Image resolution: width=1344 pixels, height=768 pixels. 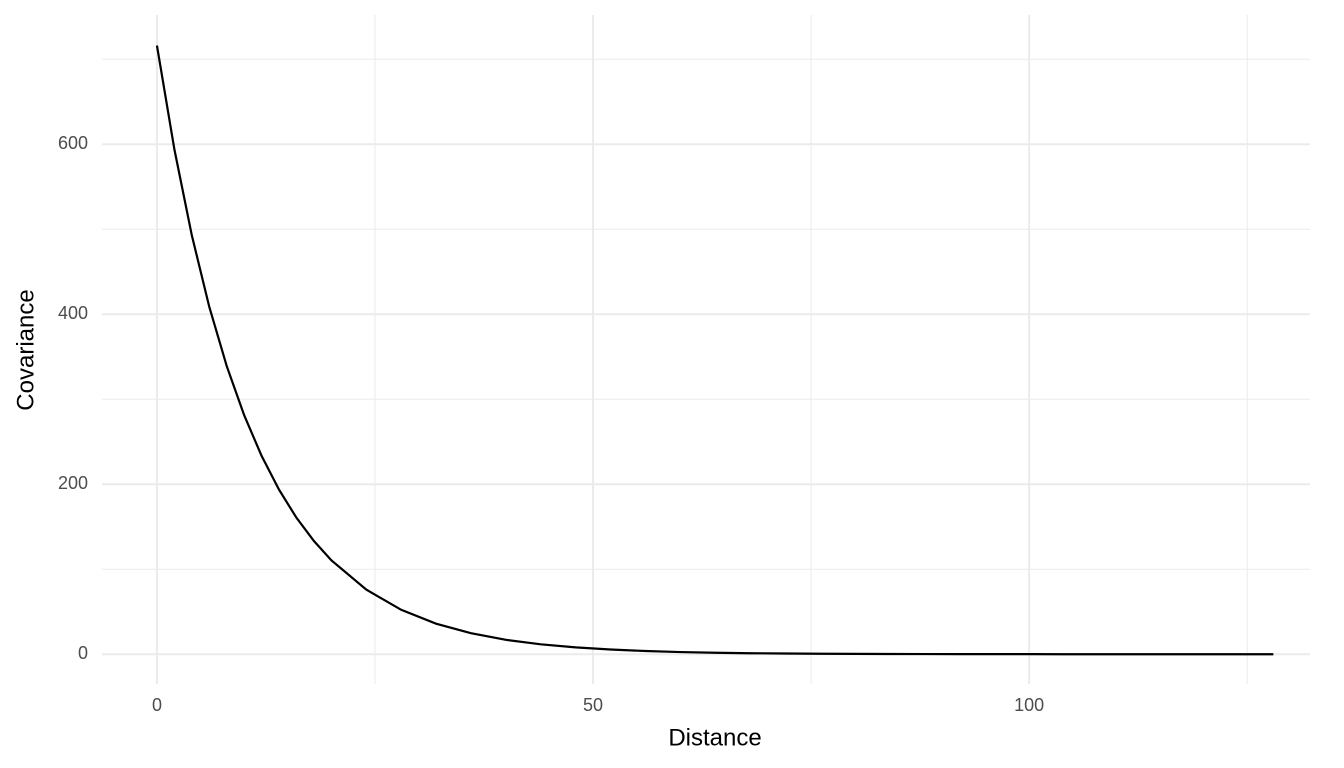 What do you see at coordinates (157, 705) in the screenshot?
I see `x-tick-label: 0` at bounding box center [157, 705].